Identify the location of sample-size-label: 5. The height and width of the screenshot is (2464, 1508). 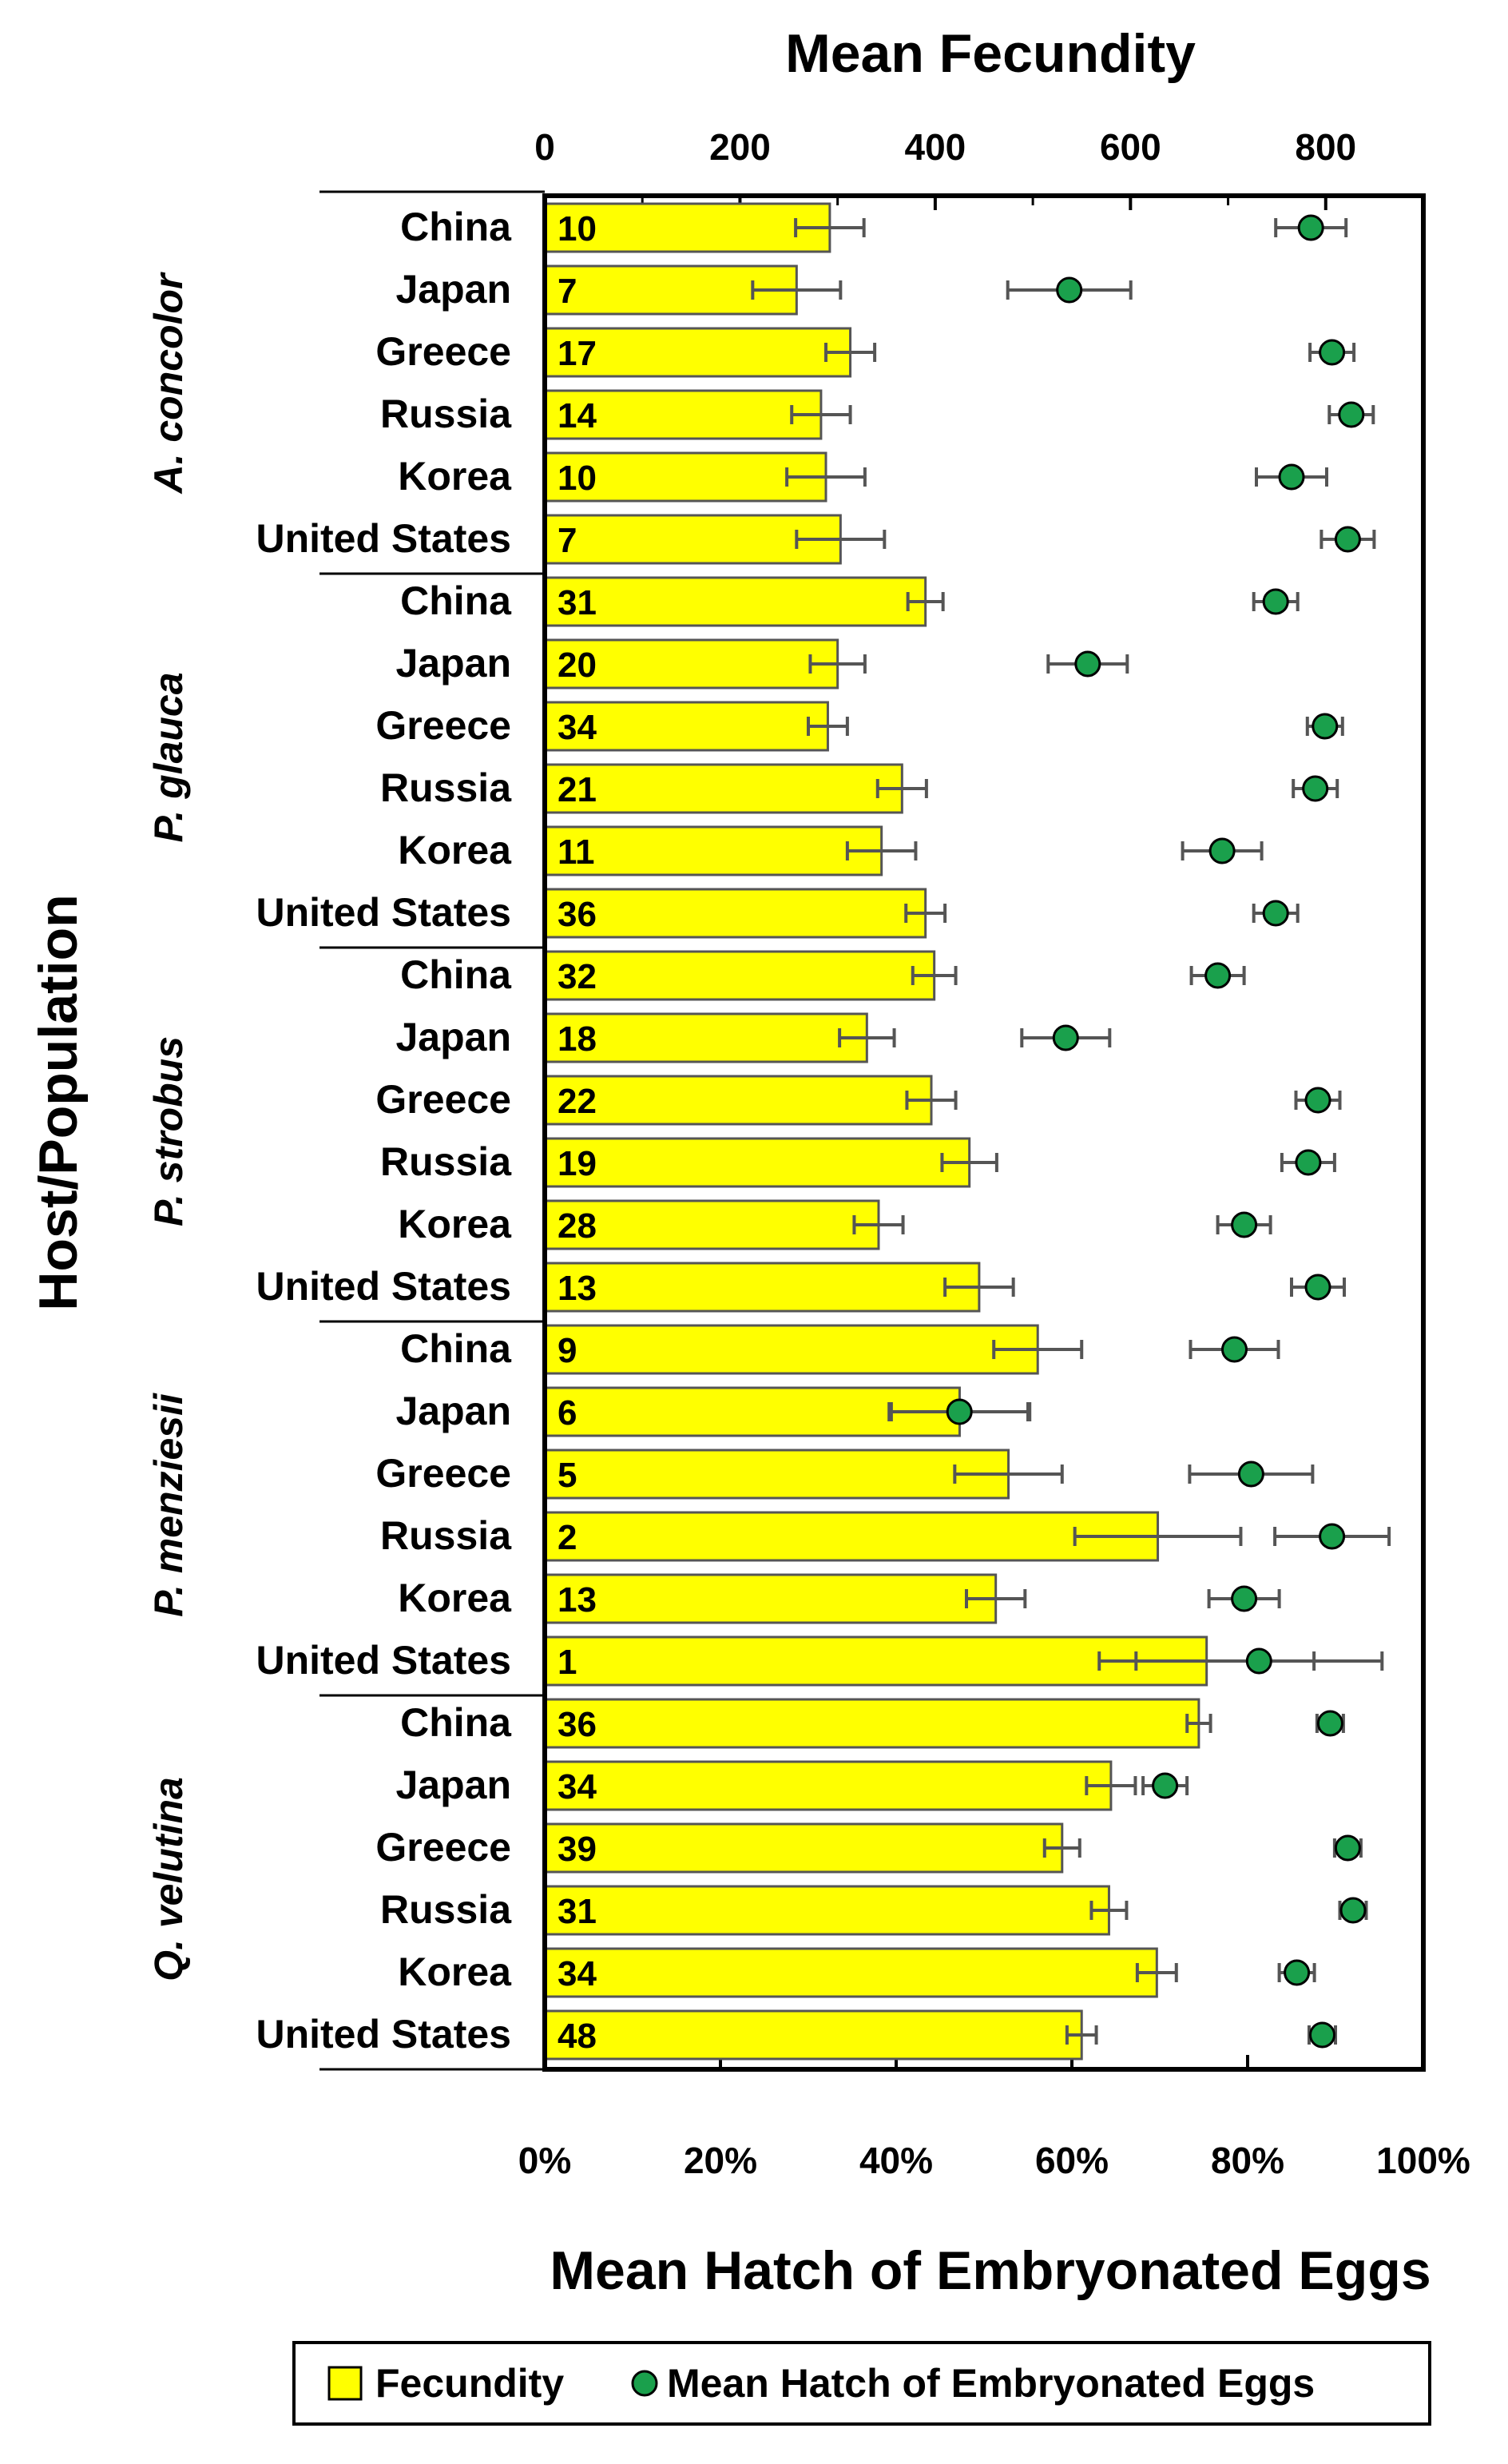
(567, 1475).